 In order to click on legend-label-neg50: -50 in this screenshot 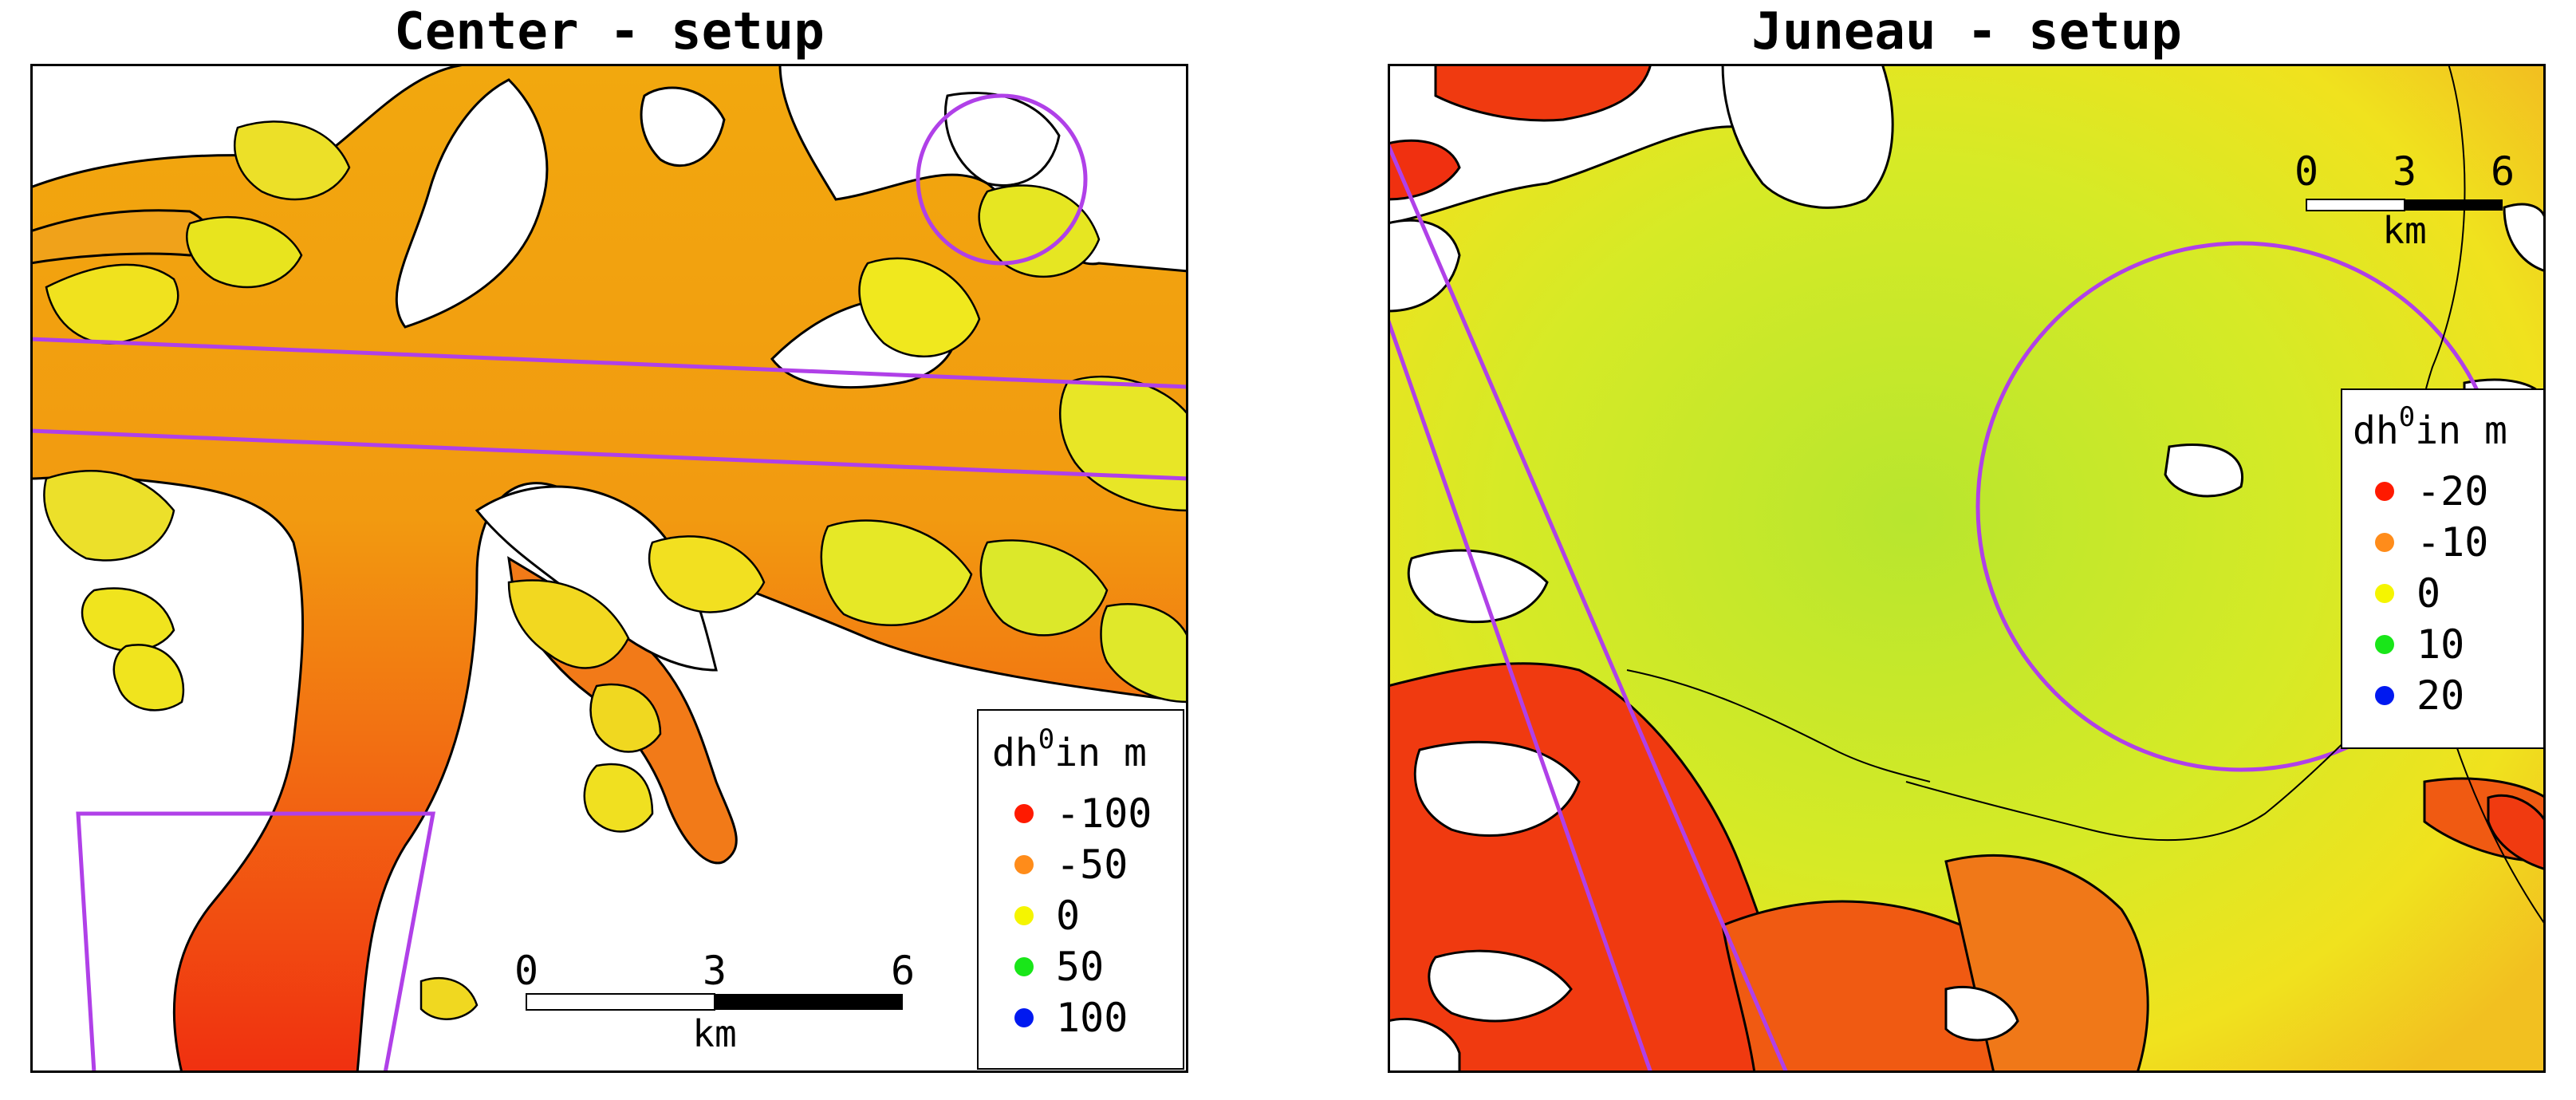, I will do `click(1092, 865)`.